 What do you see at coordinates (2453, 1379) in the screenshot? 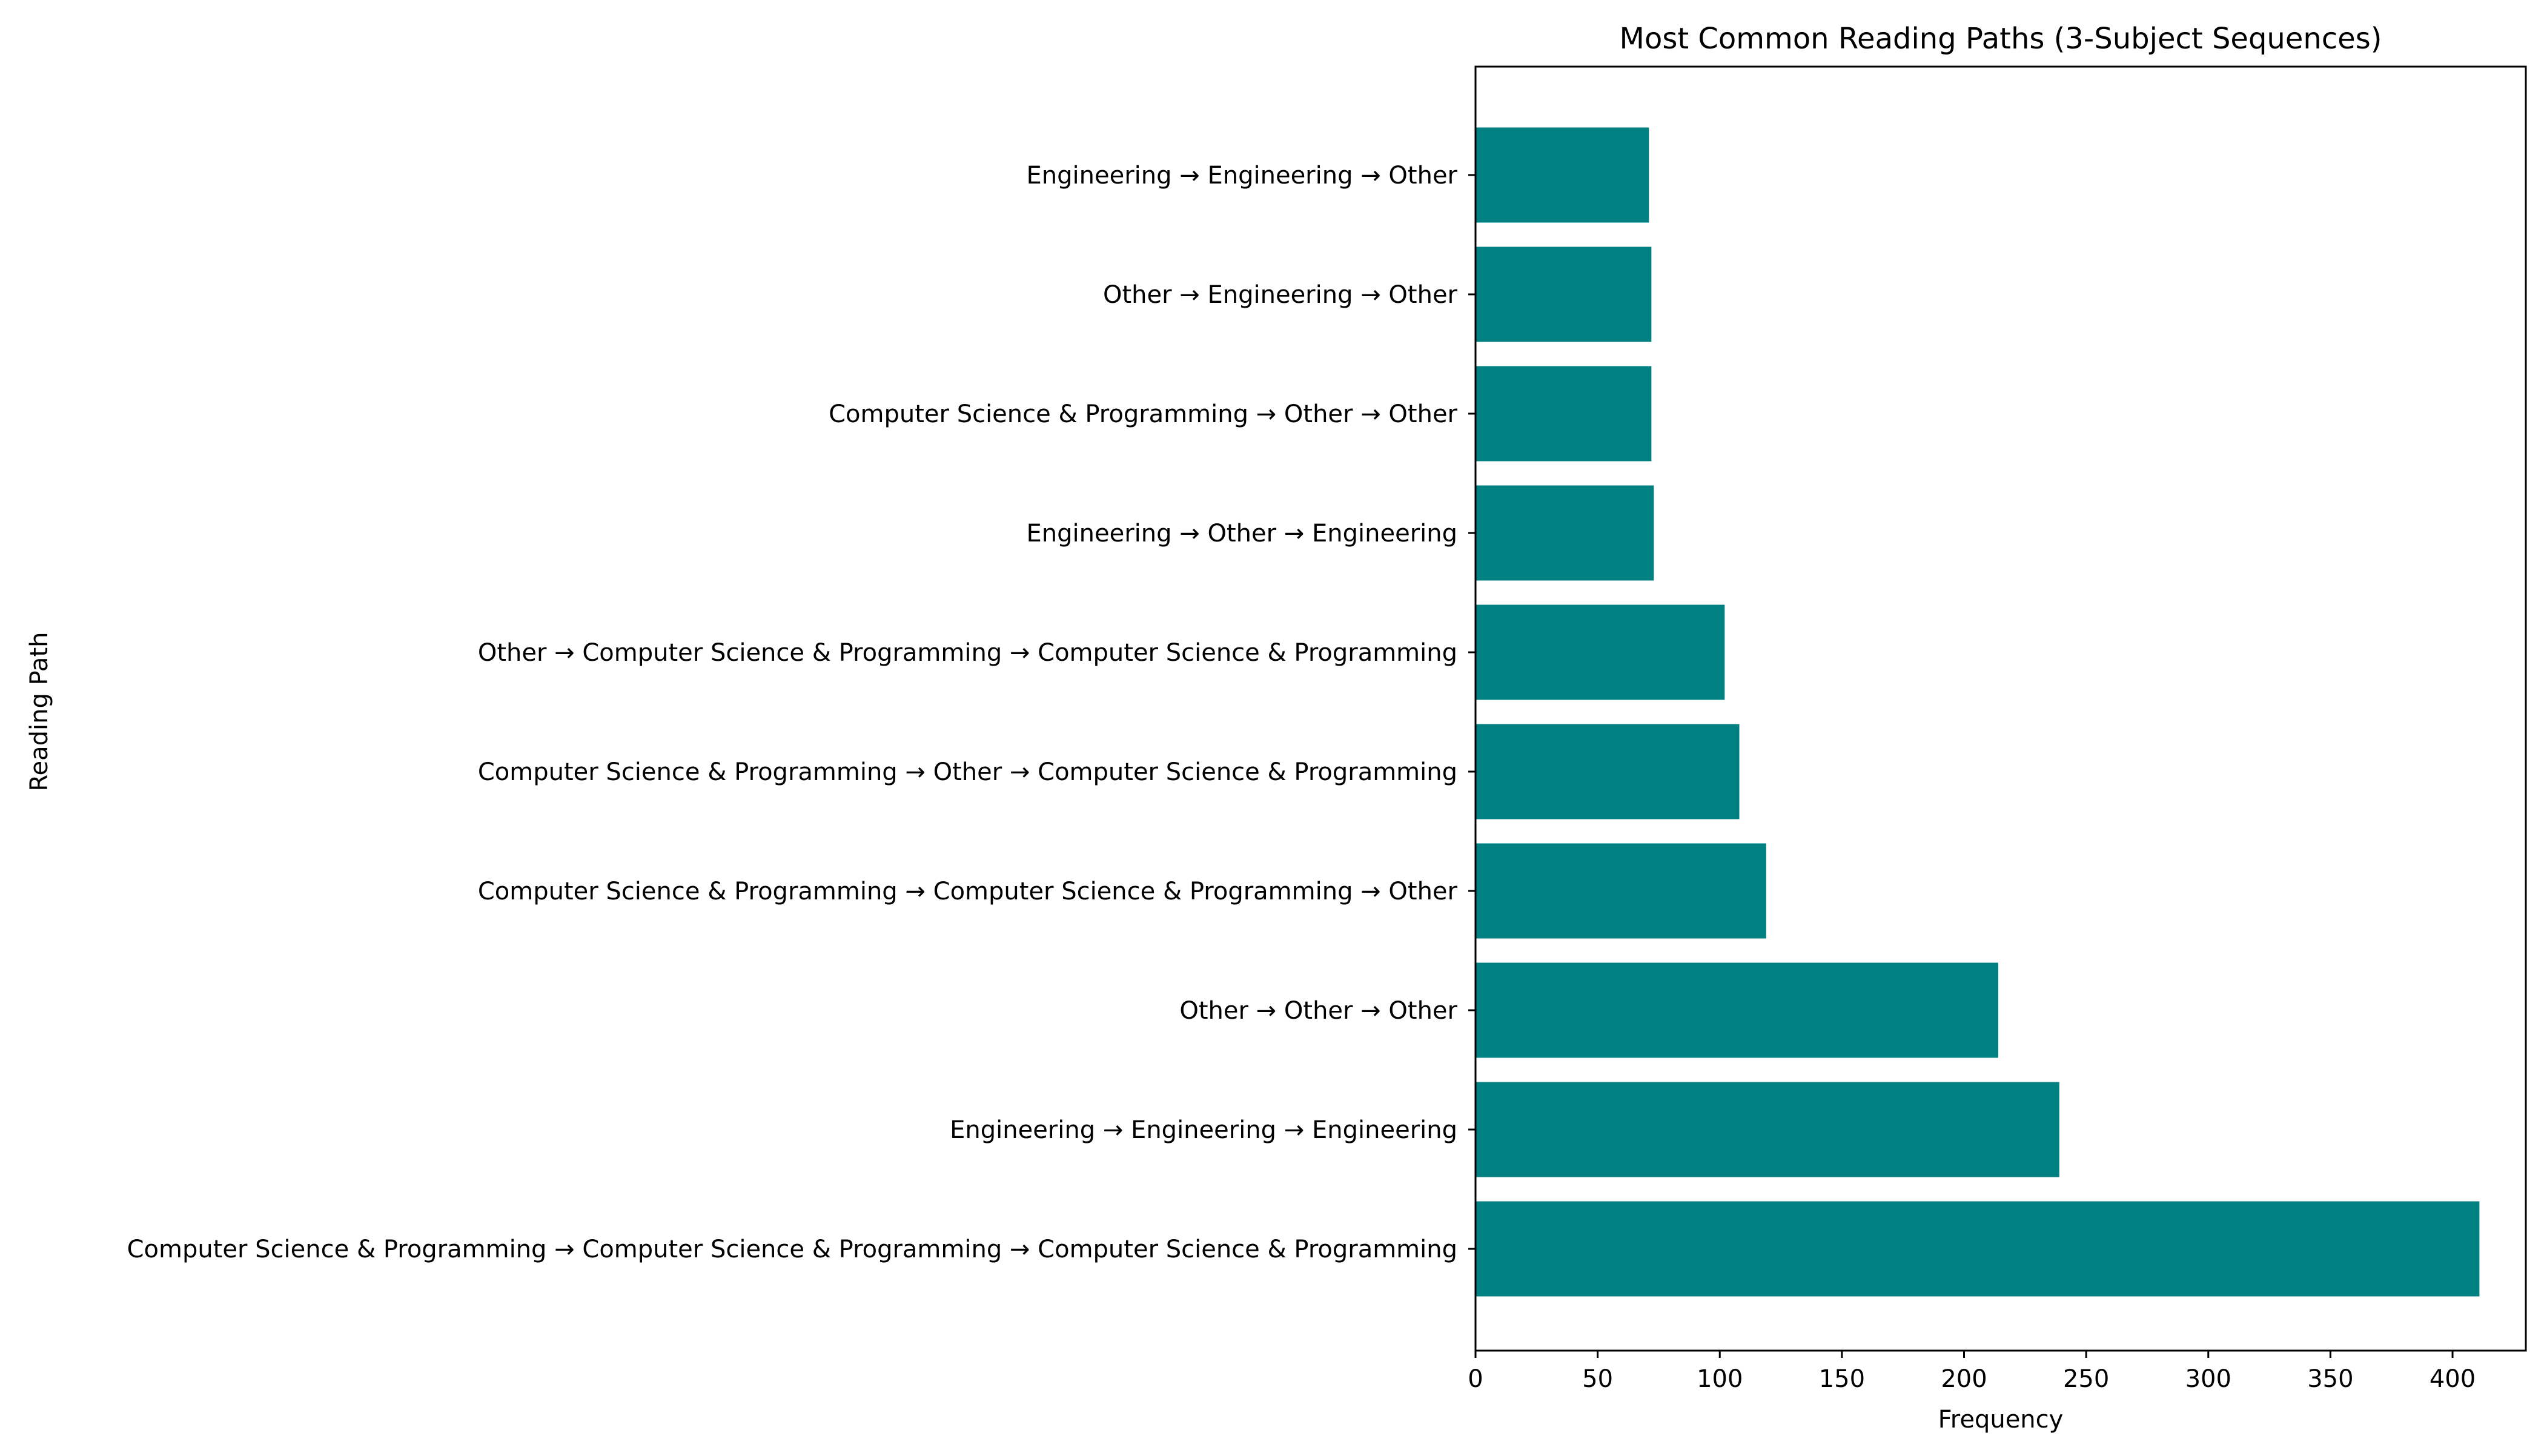
I see `x-tick-label: 400` at bounding box center [2453, 1379].